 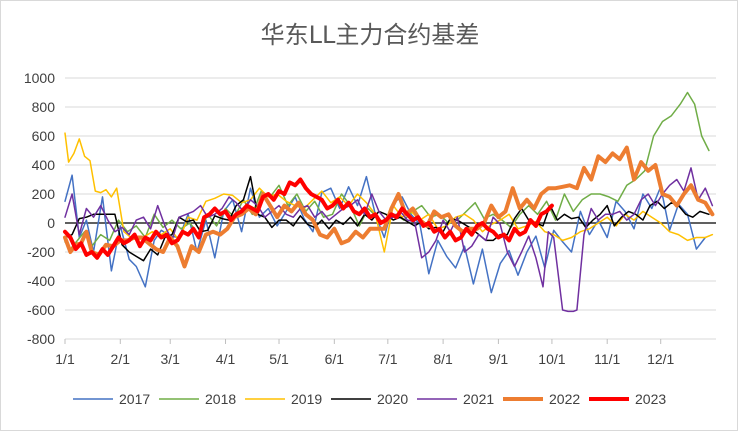 I want to click on x-tick-label: 3/1, so click(x=170, y=359).